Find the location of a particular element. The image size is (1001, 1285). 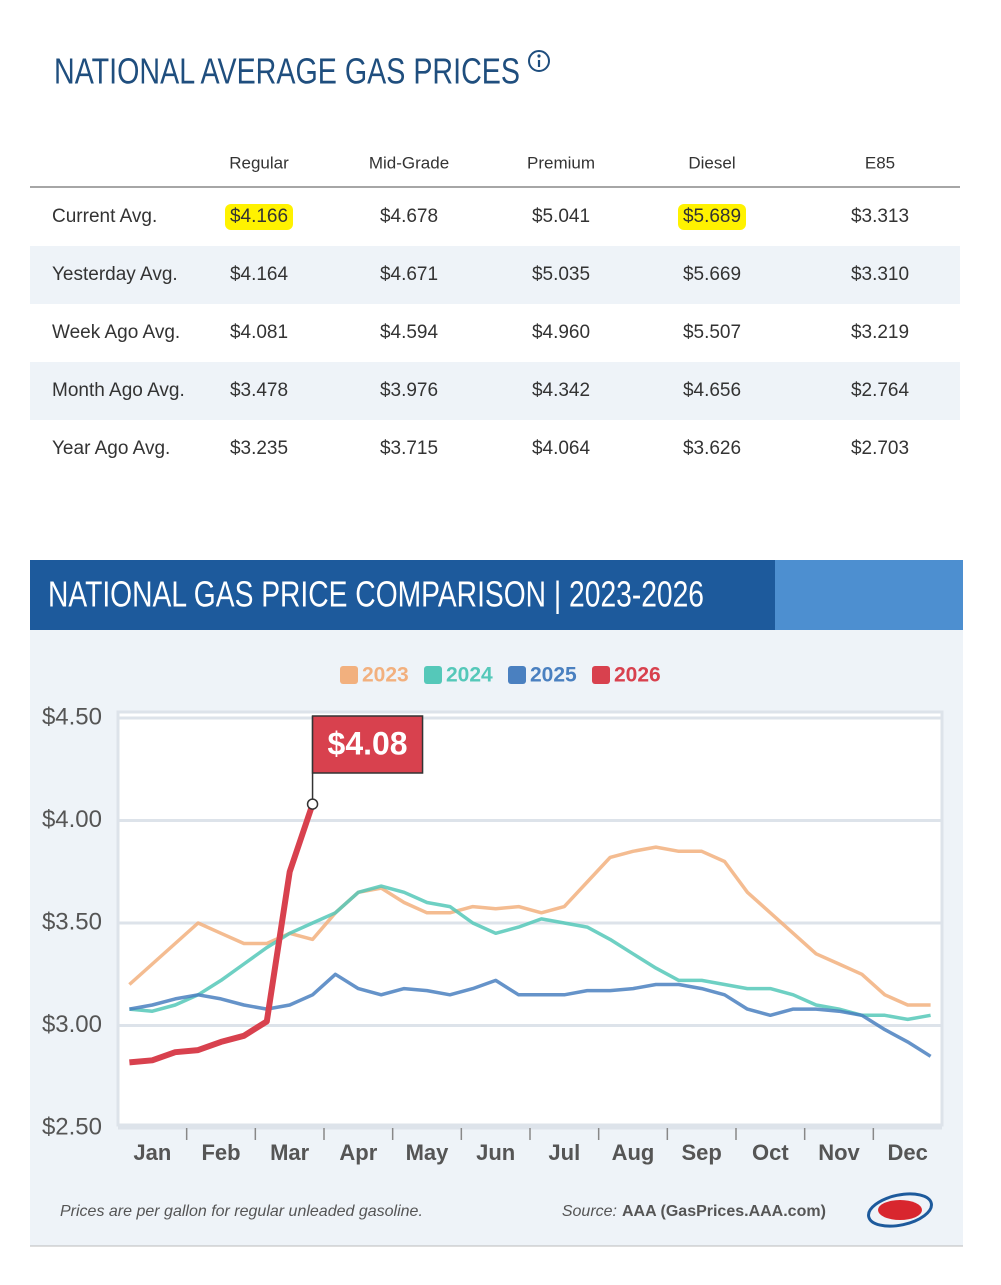

info-icon is located at coordinates (539, 61).